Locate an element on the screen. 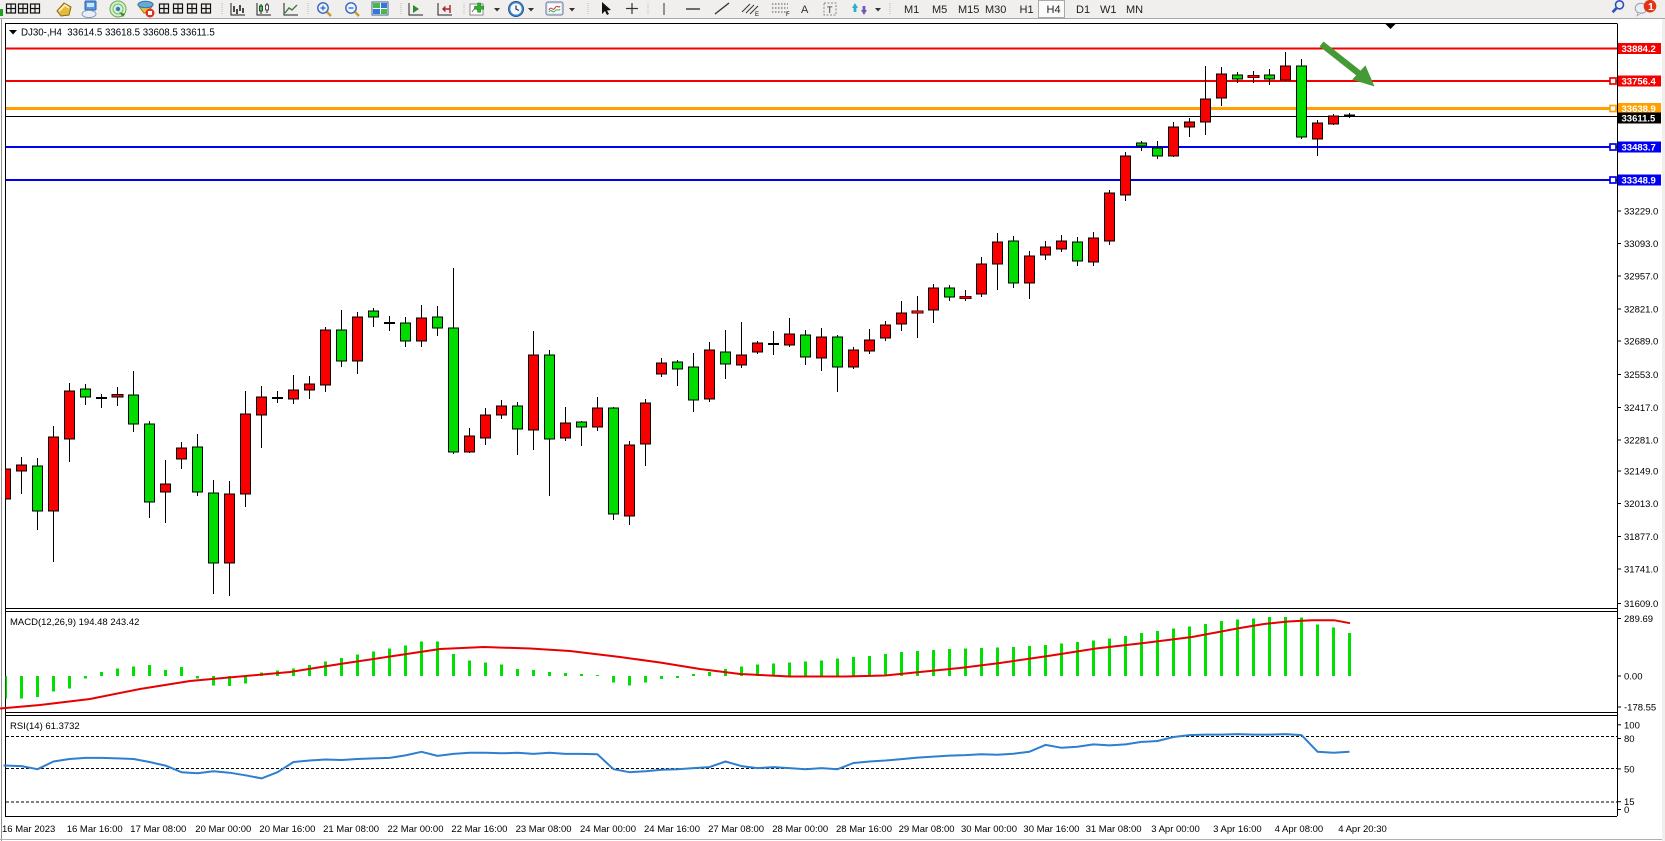  svg-text: 33348.9 is located at coordinates (1639, 181).